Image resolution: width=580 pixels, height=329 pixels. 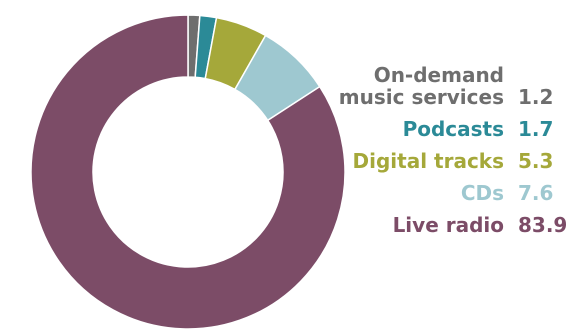 I want to click on legend-entry-on-demand: On-demand music services 1.2, so click(x=452, y=86).